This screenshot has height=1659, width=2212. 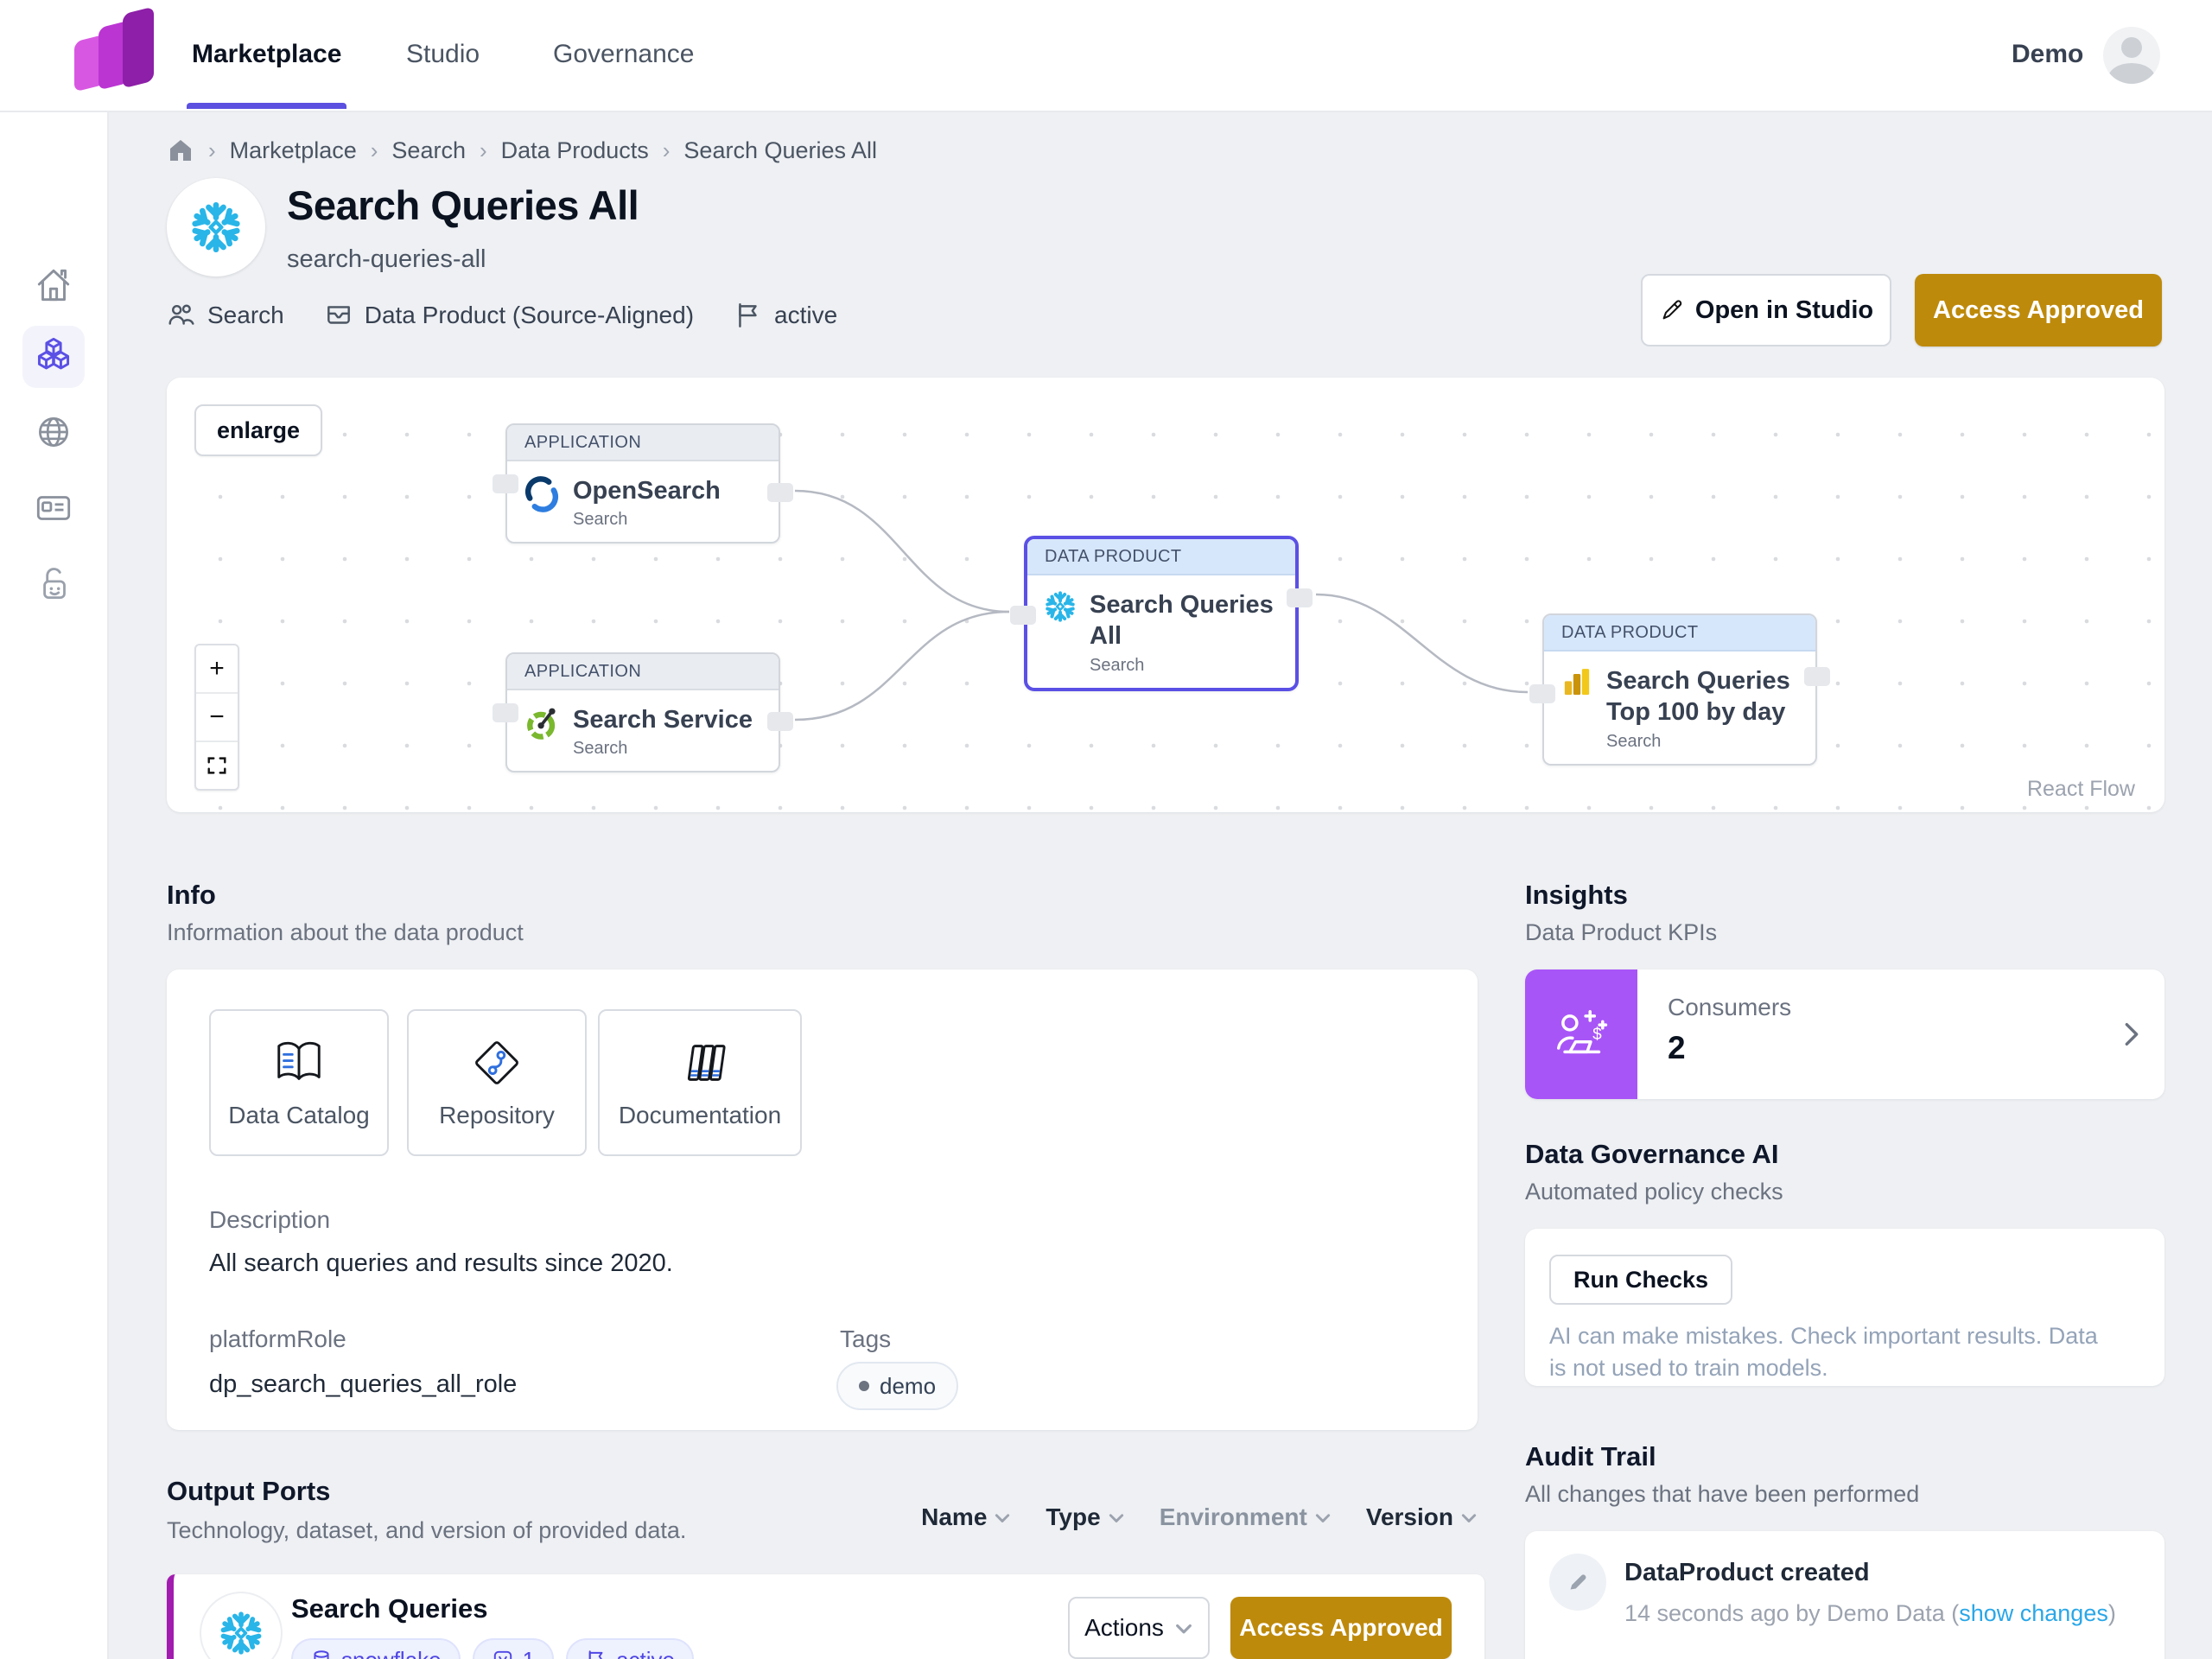 I want to click on react-flow-attribution: React Flow, so click(x=2080, y=789).